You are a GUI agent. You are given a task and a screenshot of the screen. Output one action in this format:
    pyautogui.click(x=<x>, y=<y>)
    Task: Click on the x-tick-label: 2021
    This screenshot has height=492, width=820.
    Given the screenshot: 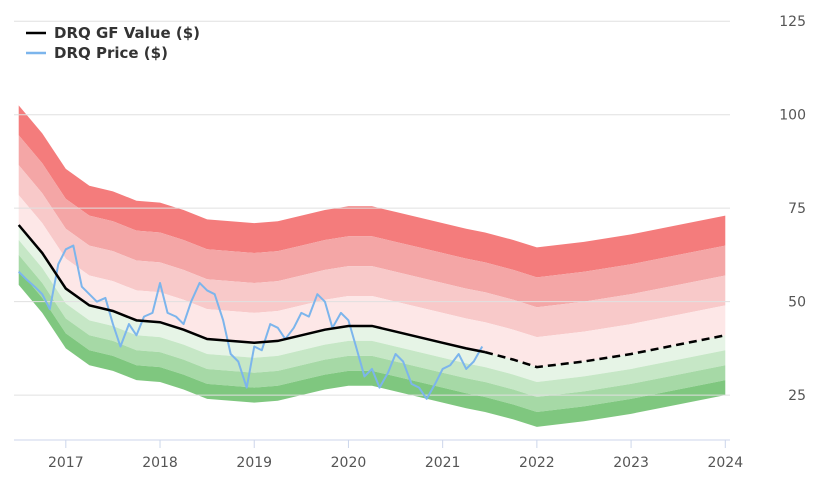 What is the action you would take?
    pyautogui.click(x=443, y=463)
    